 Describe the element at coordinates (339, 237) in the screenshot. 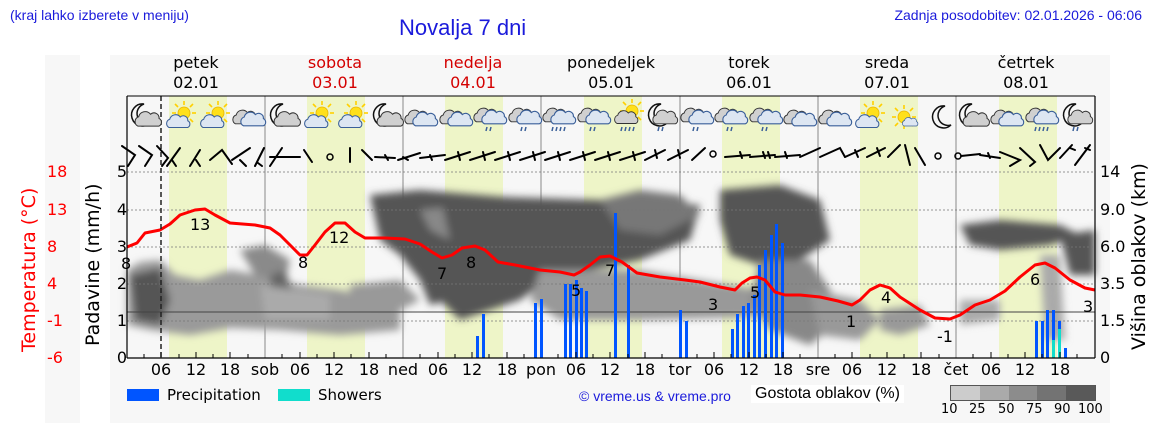

I see `svg-text: 12` at that location.